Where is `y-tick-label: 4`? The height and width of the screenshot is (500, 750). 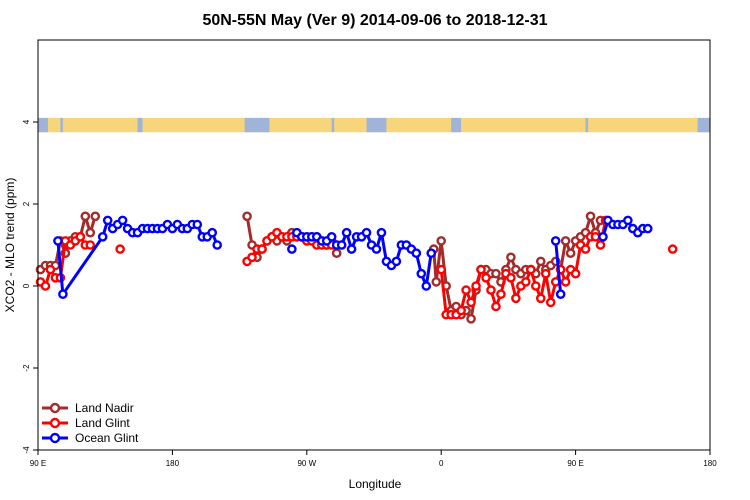
y-tick-label: 4 is located at coordinates (26, 121).